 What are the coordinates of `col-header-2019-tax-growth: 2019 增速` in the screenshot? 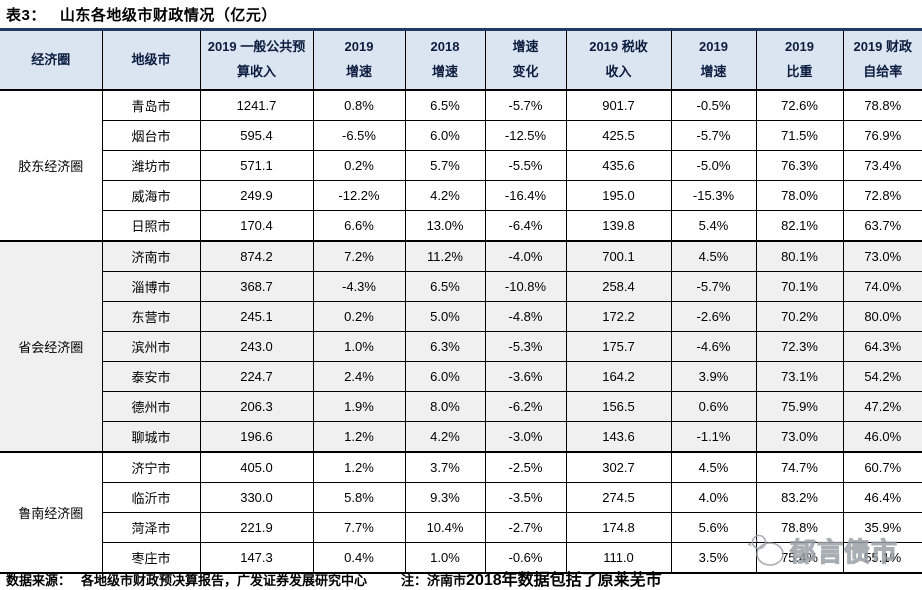 It's located at (713, 60).